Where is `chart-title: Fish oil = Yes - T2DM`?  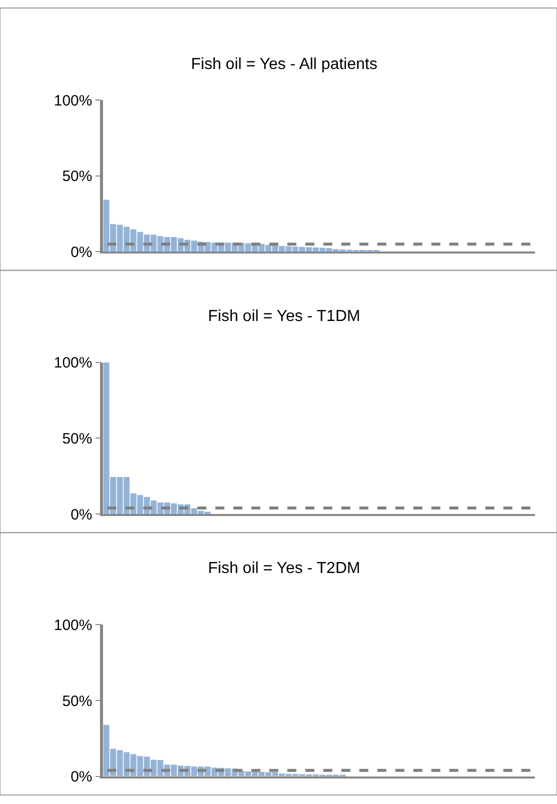 chart-title: Fish oil = Yes - T2DM is located at coordinates (284, 568).